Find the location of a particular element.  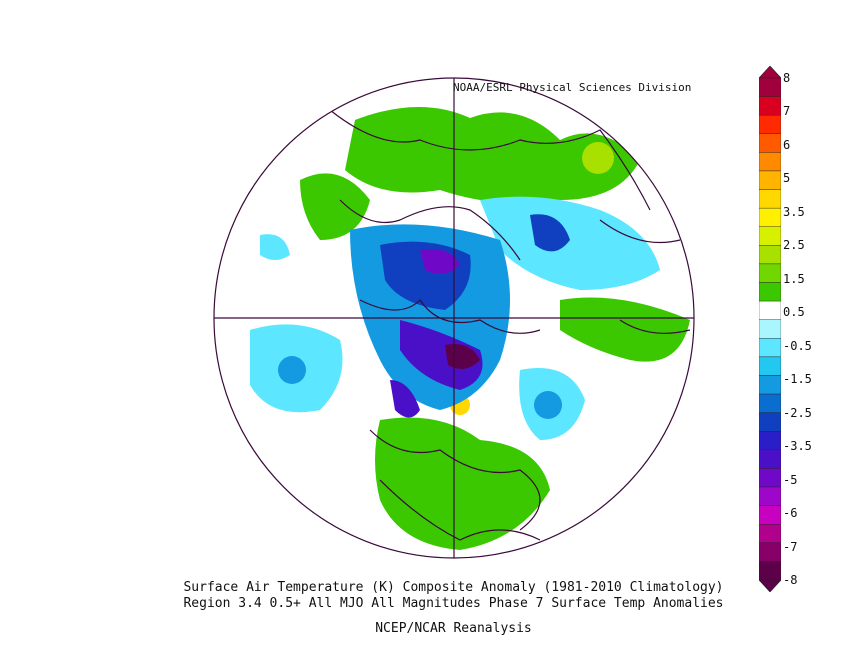

legend-tick-label: 3.5 is located at coordinates (794, 211).